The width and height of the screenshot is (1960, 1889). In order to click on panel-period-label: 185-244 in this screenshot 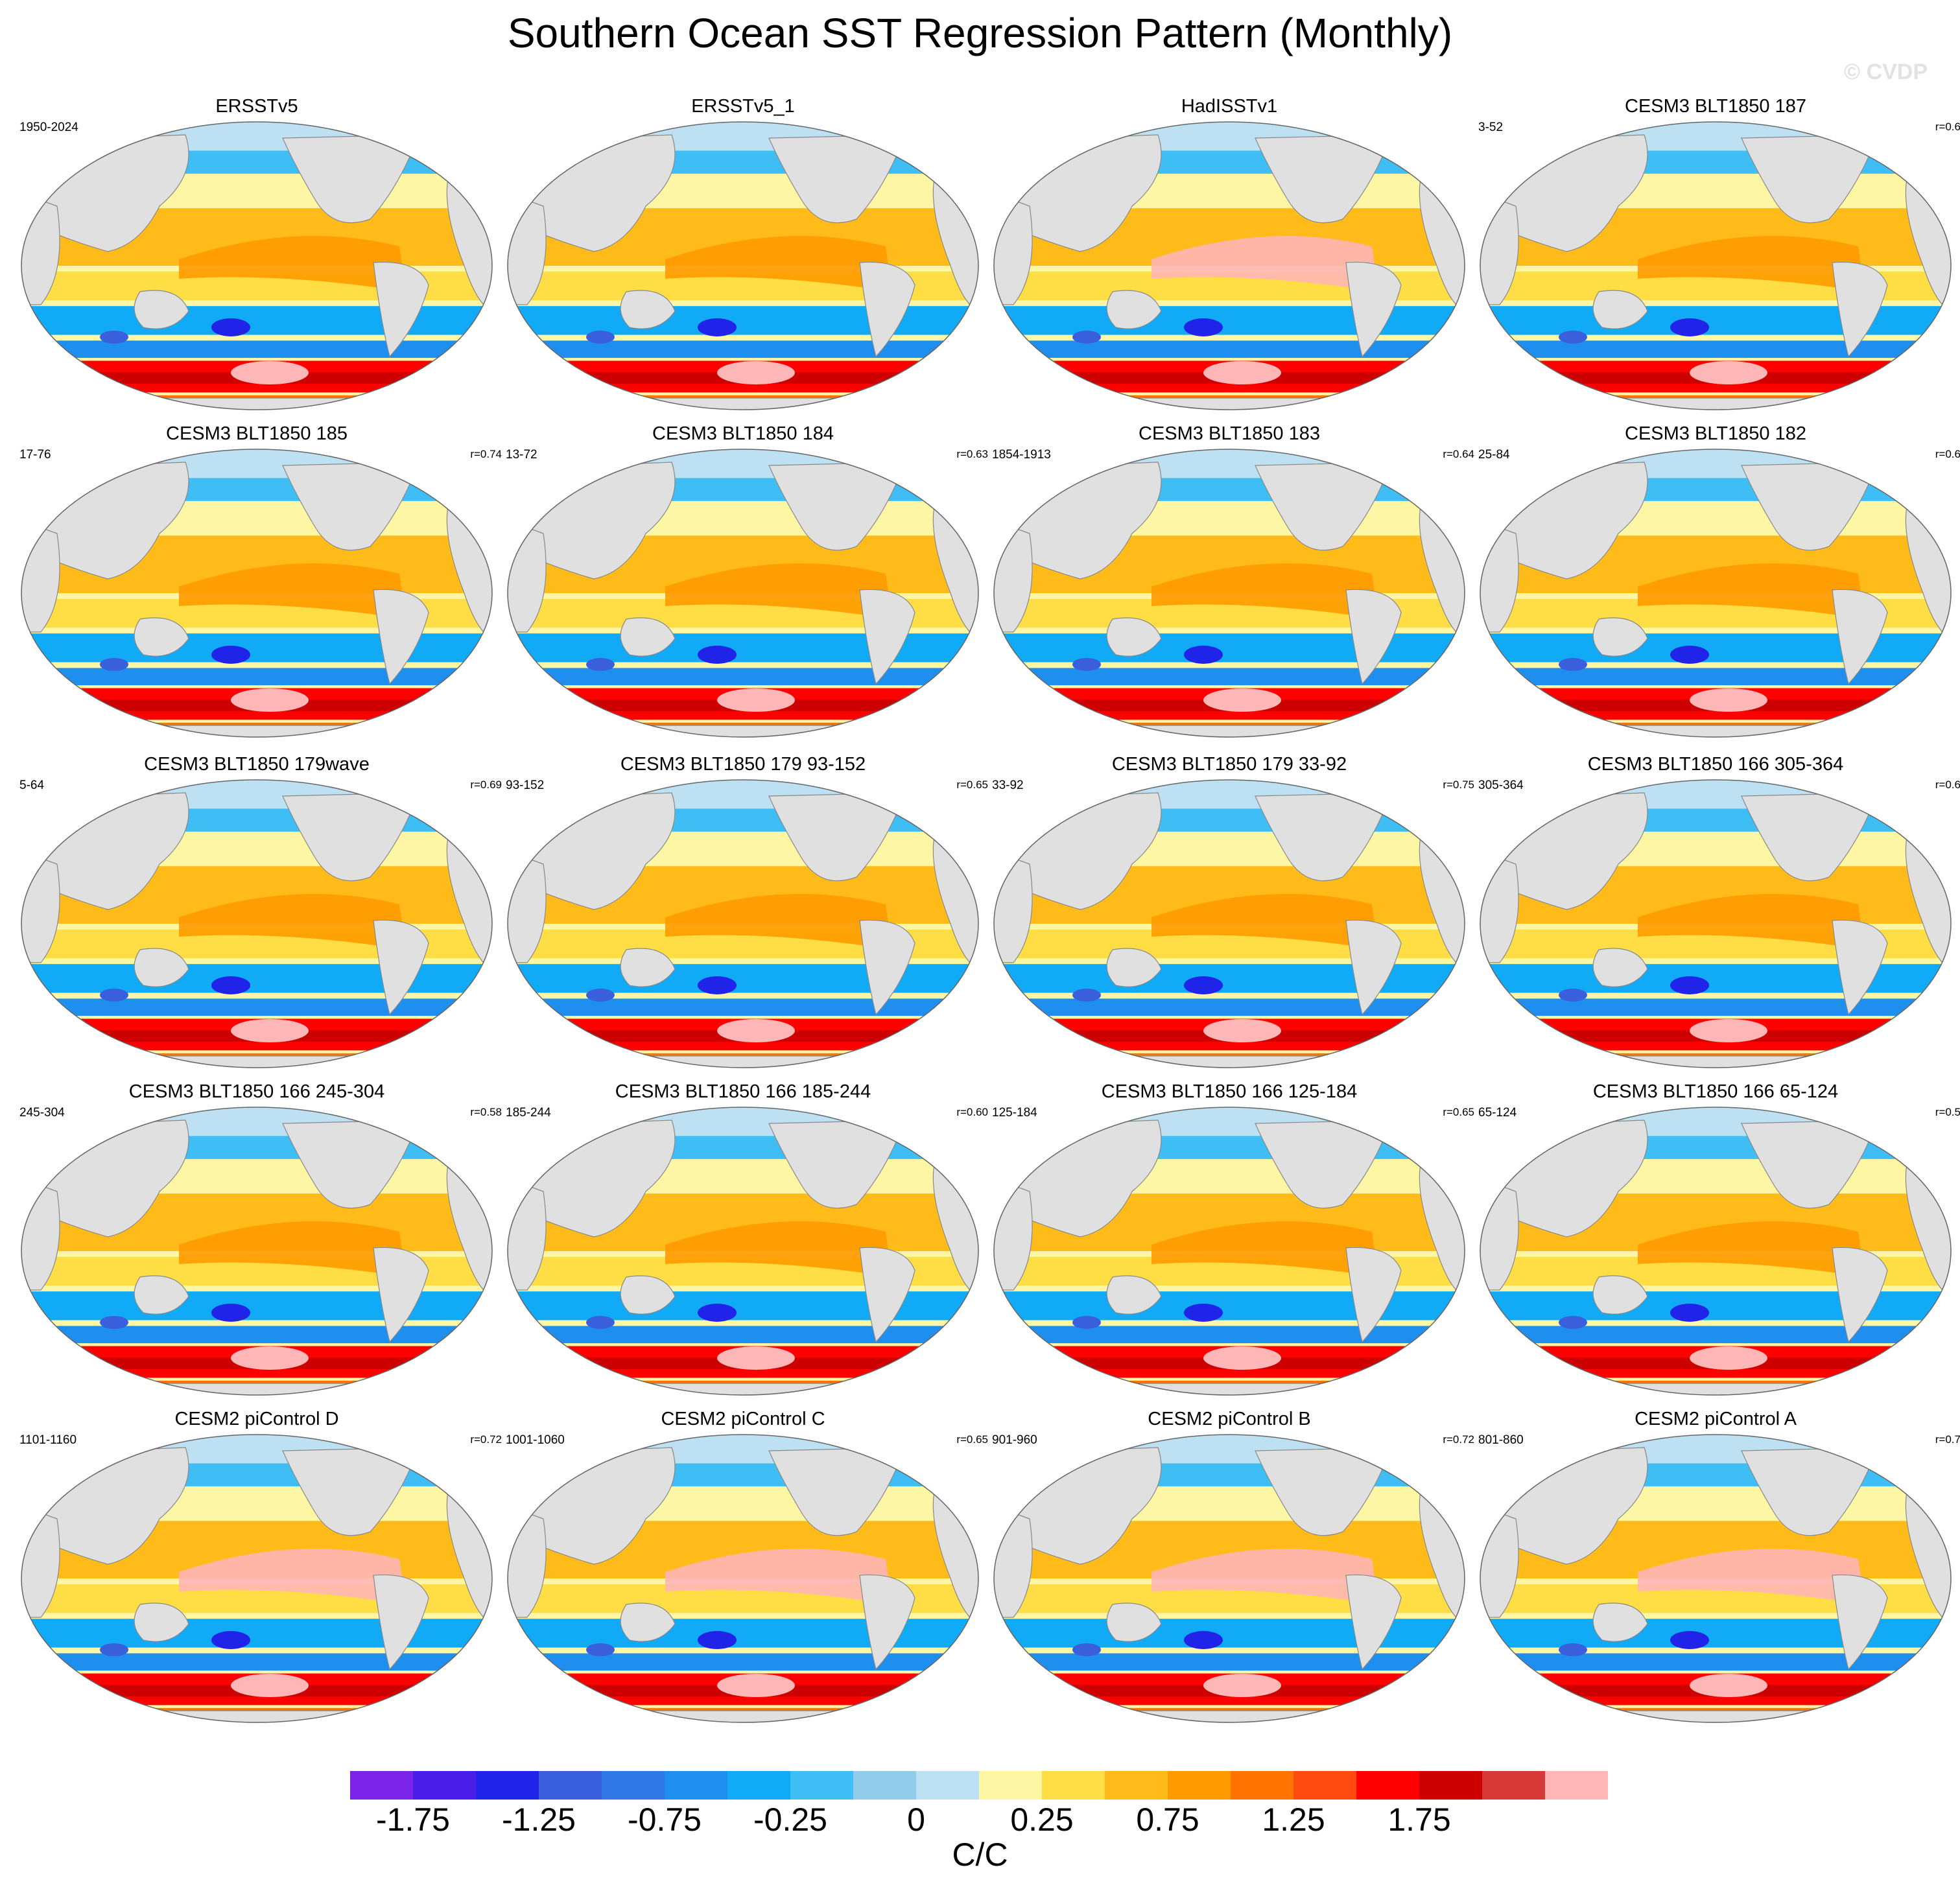, I will do `click(528, 1113)`.